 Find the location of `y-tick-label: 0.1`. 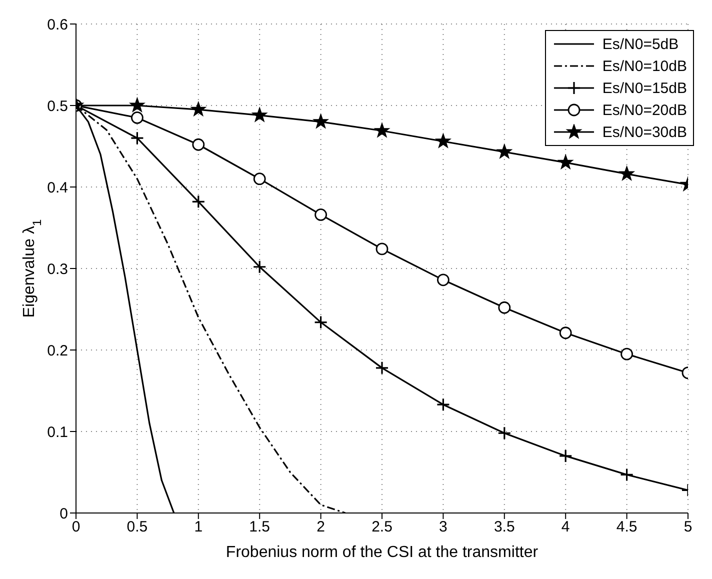

y-tick-label: 0.1 is located at coordinates (57, 432).